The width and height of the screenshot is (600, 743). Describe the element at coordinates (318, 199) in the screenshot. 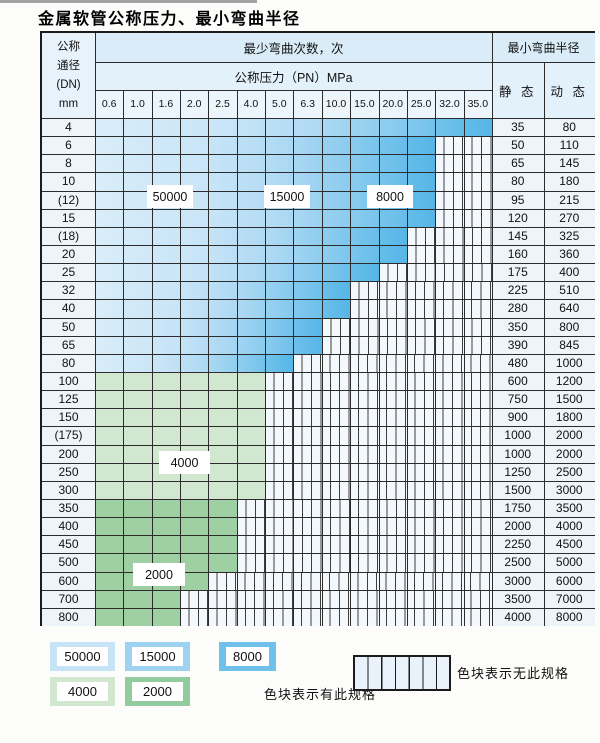

I see `table-row: (12) 95 215` at that location.